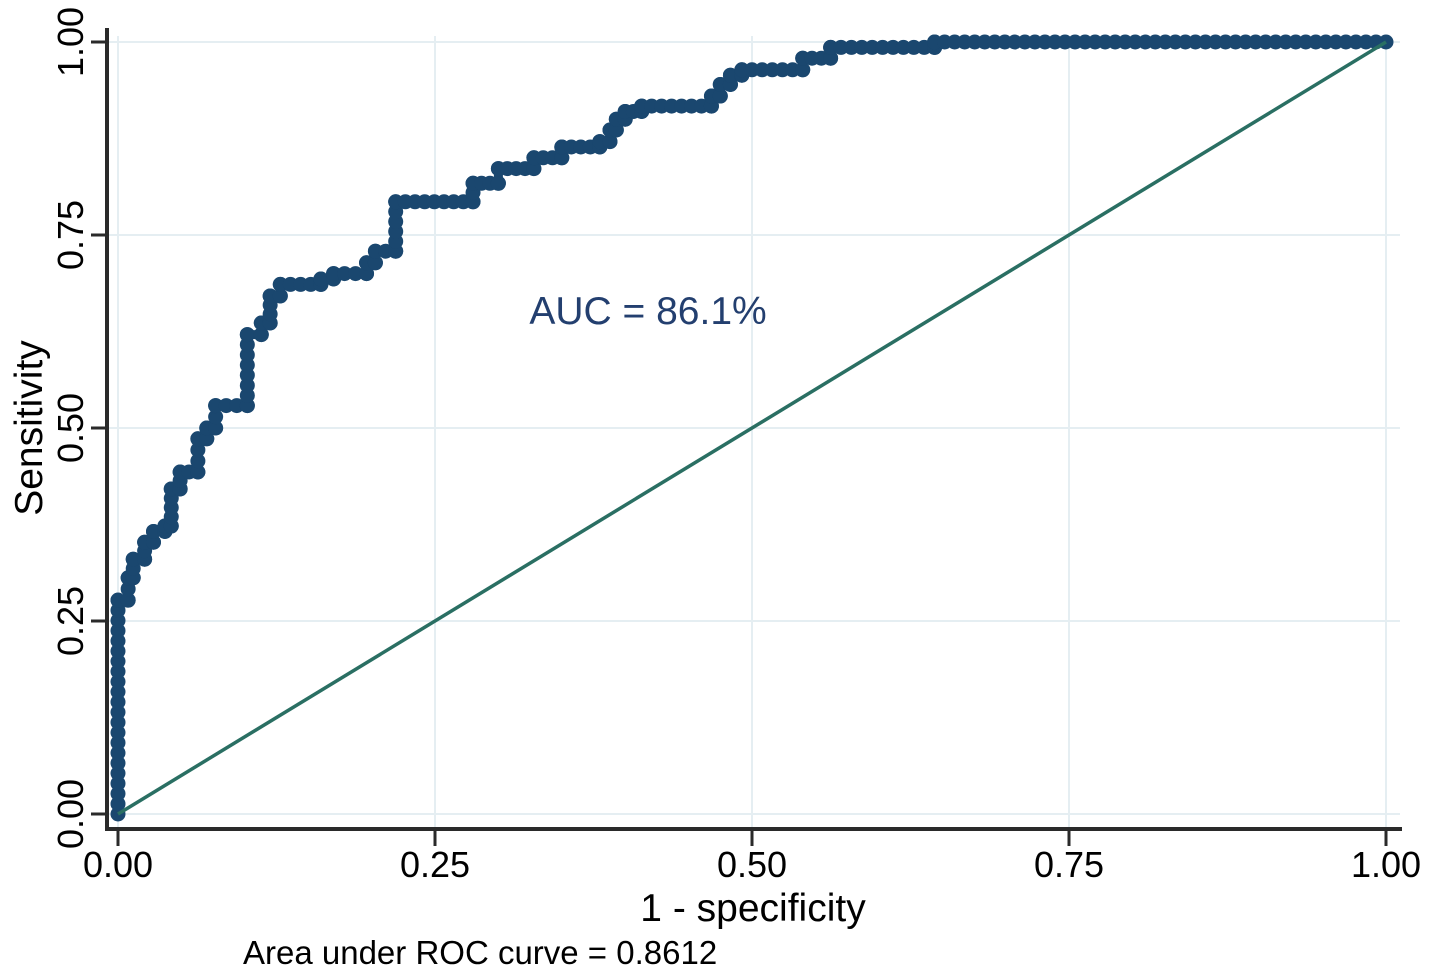 This screenshot has width=1430, height=980. What do you see at coordinates (753, 908) in the screenshot?
I see `x-axis-title: 1 - specificity` at bounding box center [753, 908].